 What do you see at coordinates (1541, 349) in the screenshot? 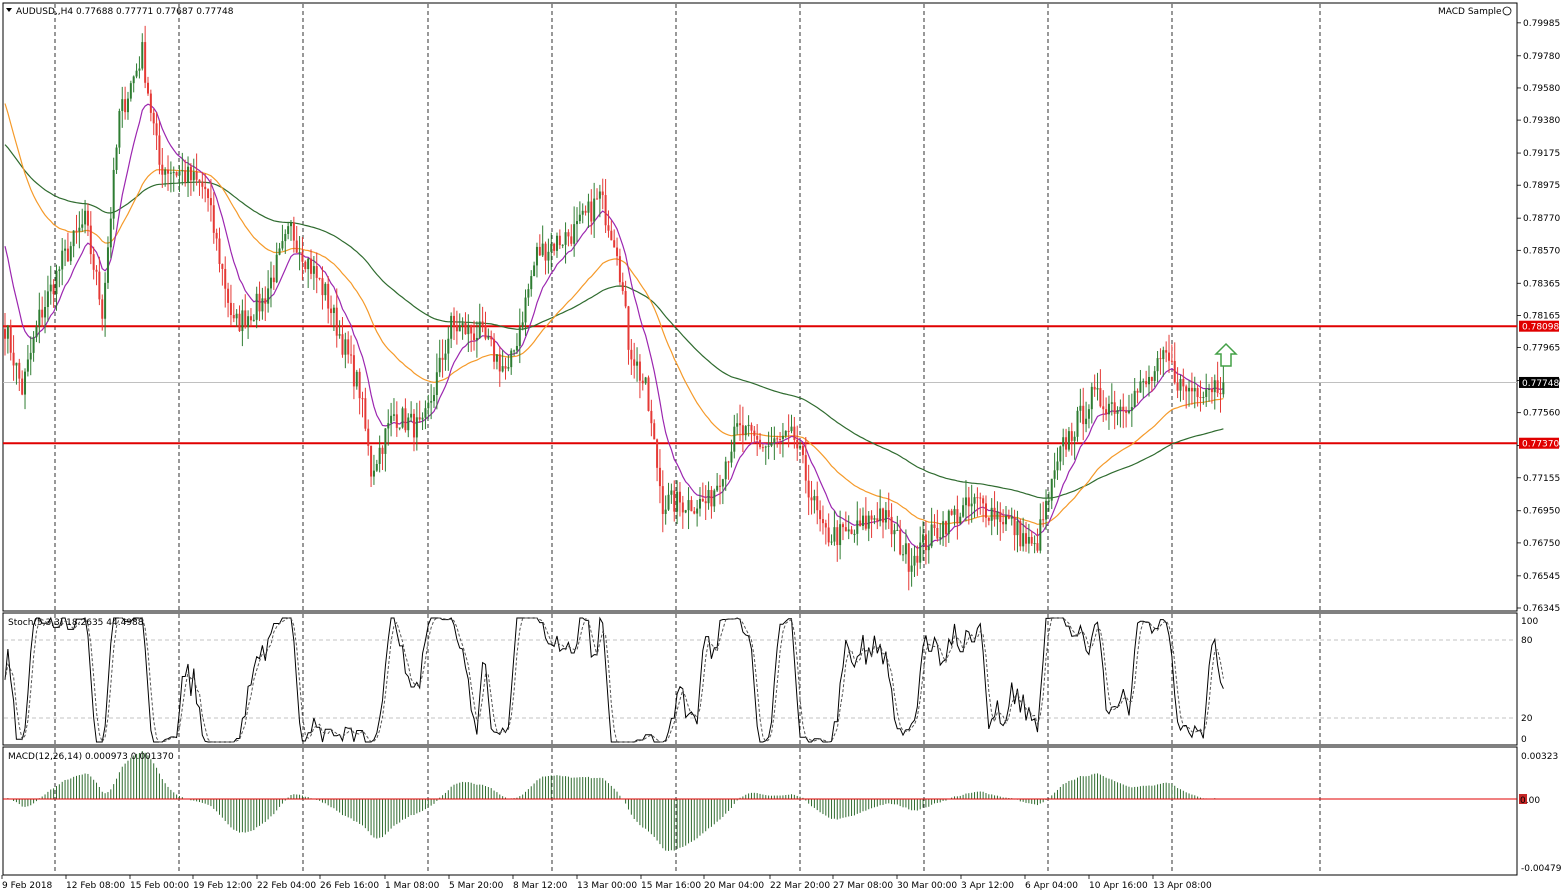
I see `price-label: 0.77965` at bounding box center [1541, 349].